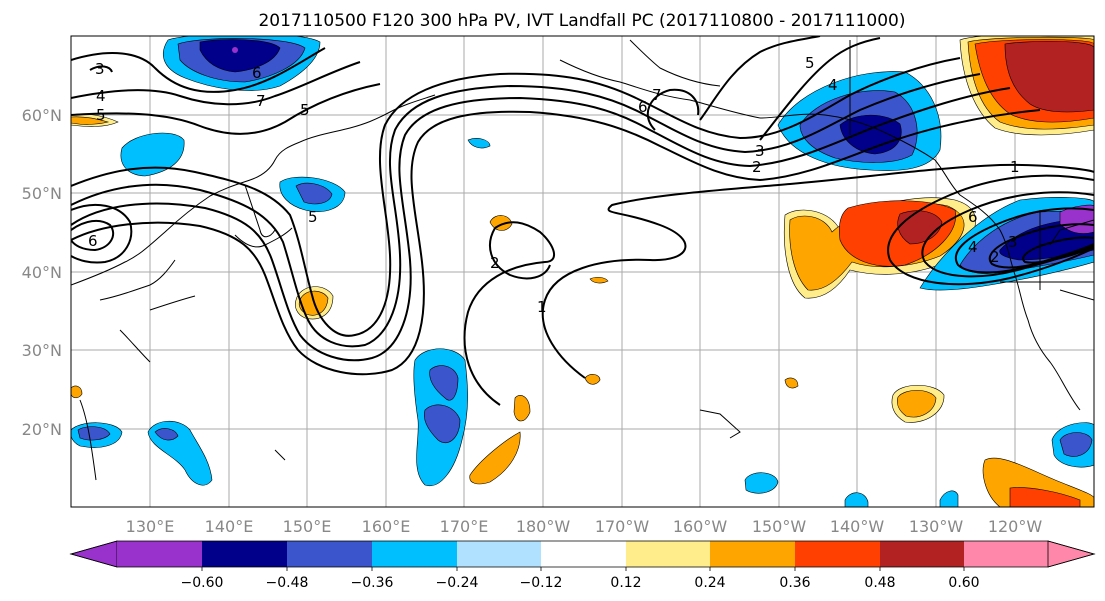 This screenshot has height=601, width=1105. I want to click on latitude-labels: 60°N 50°N 40°N 30°N 20°N, so click(42, 272).